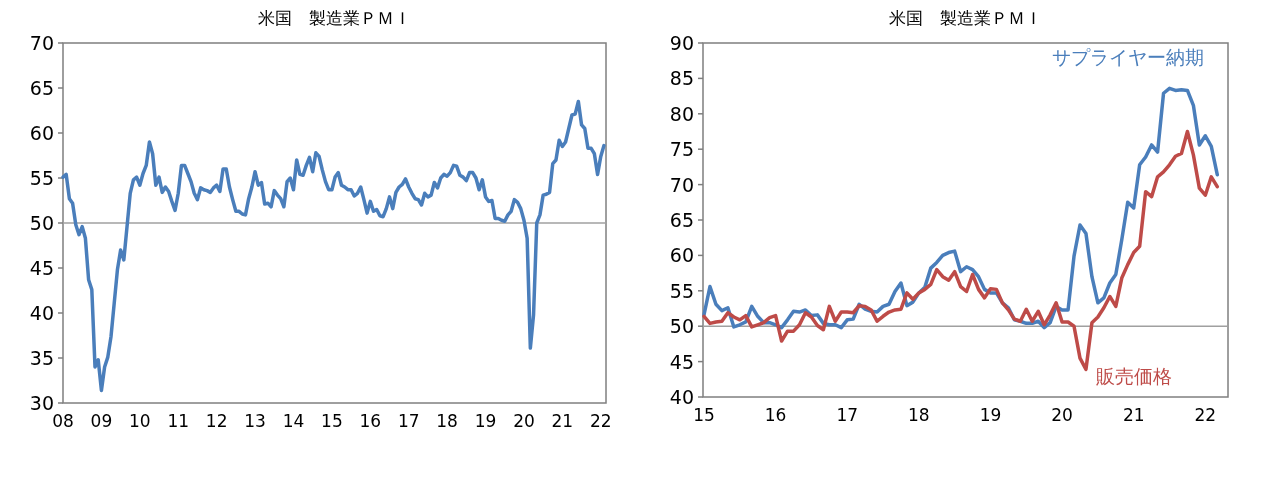  Describe the element at coordinates (1133, 376) in the screenshot. I see `series-label: 販売価格` at that location.